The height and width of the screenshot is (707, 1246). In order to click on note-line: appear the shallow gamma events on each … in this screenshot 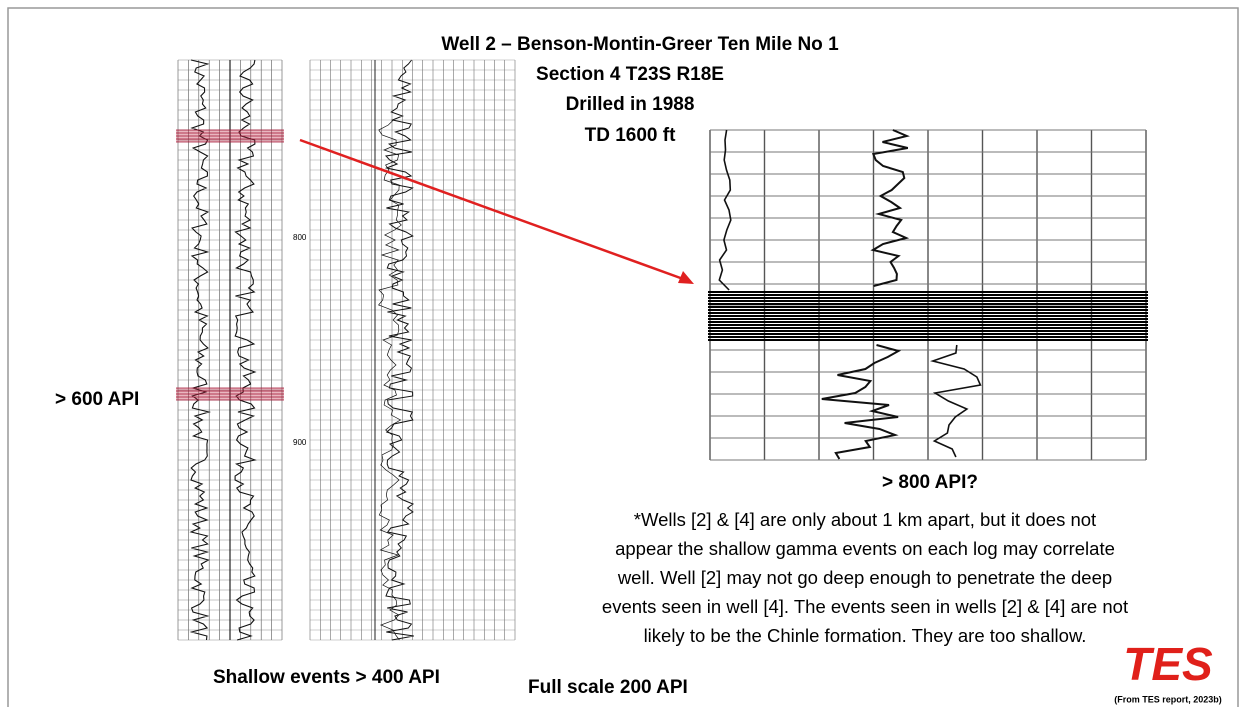, I will do `click(865, 548)`.